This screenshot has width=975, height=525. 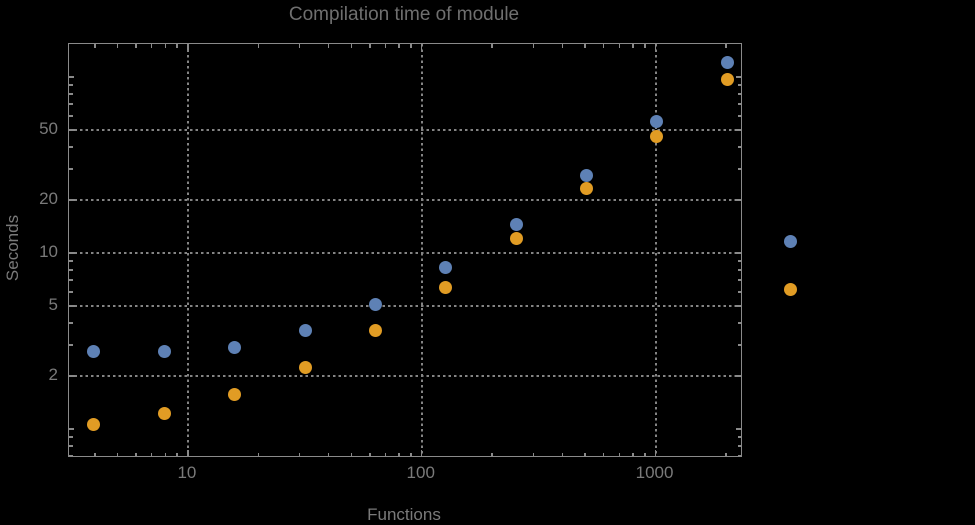 What do you see at coordinates (404, 14) in the screenshot?
I see `chart-title: Compilation time of module` at bounding box center [404, 14].